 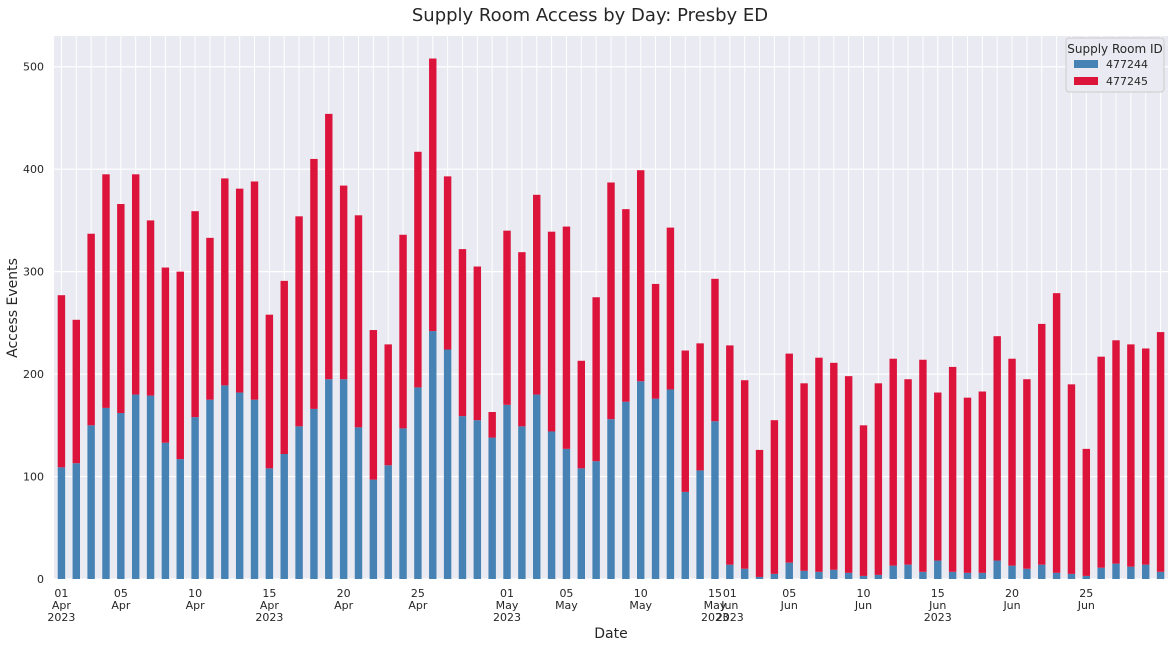 I want to click on y-tick-label: 0, so click(x=40, y=579).